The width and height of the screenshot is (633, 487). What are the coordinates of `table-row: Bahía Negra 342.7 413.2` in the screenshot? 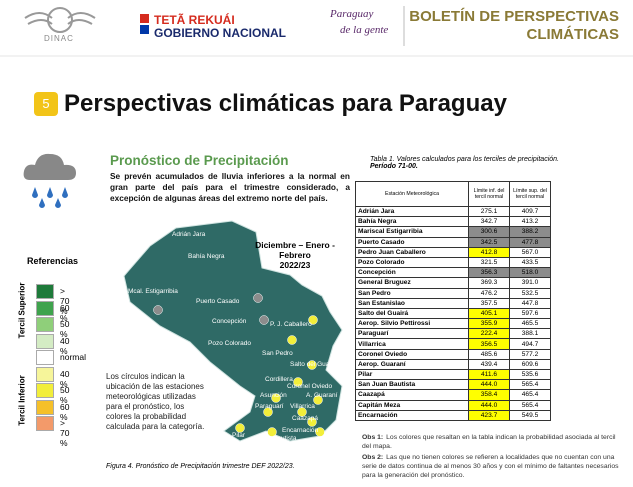 It's located at (453, 222).